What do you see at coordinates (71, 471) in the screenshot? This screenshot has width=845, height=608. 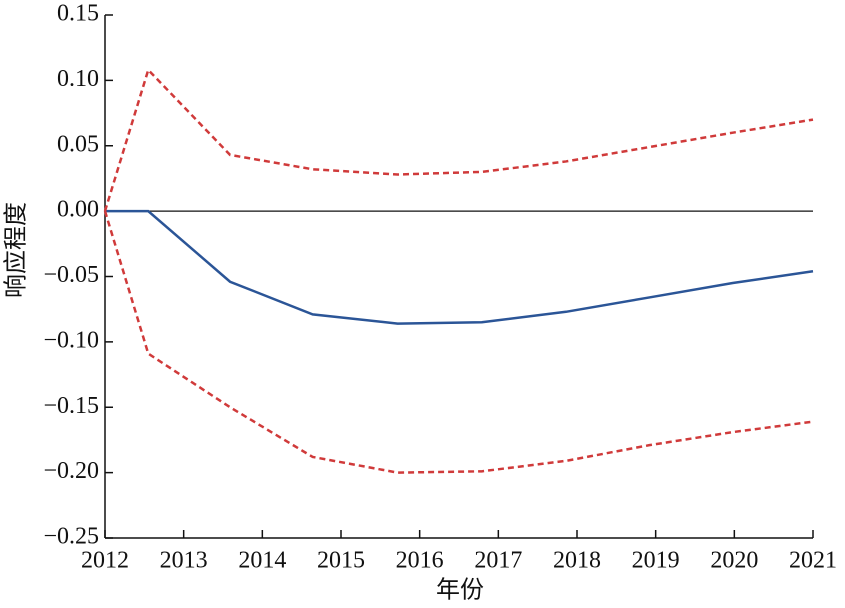 I see `y-tick-label: −0.20` at bounding box center [71, 471].